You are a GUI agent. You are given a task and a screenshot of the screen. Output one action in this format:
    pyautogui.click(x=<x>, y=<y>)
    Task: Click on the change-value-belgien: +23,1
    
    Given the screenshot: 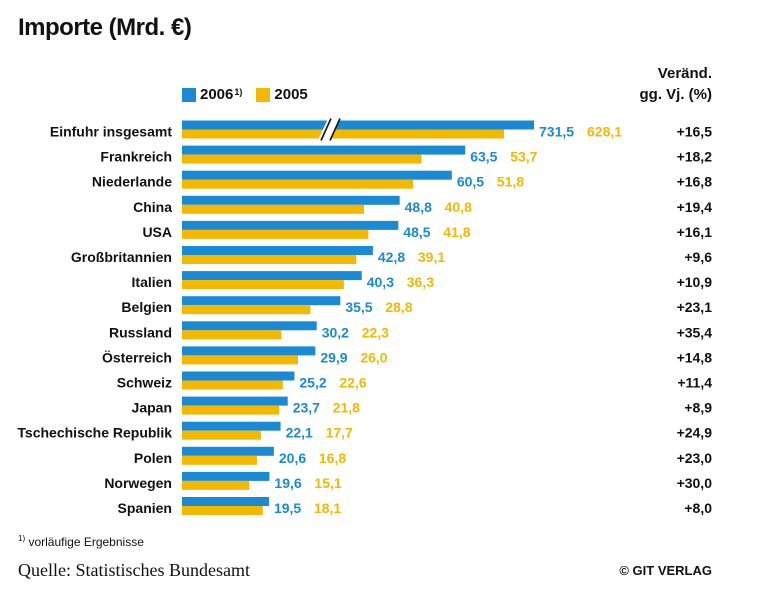 What is the action you would take?
    pyautogui.click(x=695, y=307)
    